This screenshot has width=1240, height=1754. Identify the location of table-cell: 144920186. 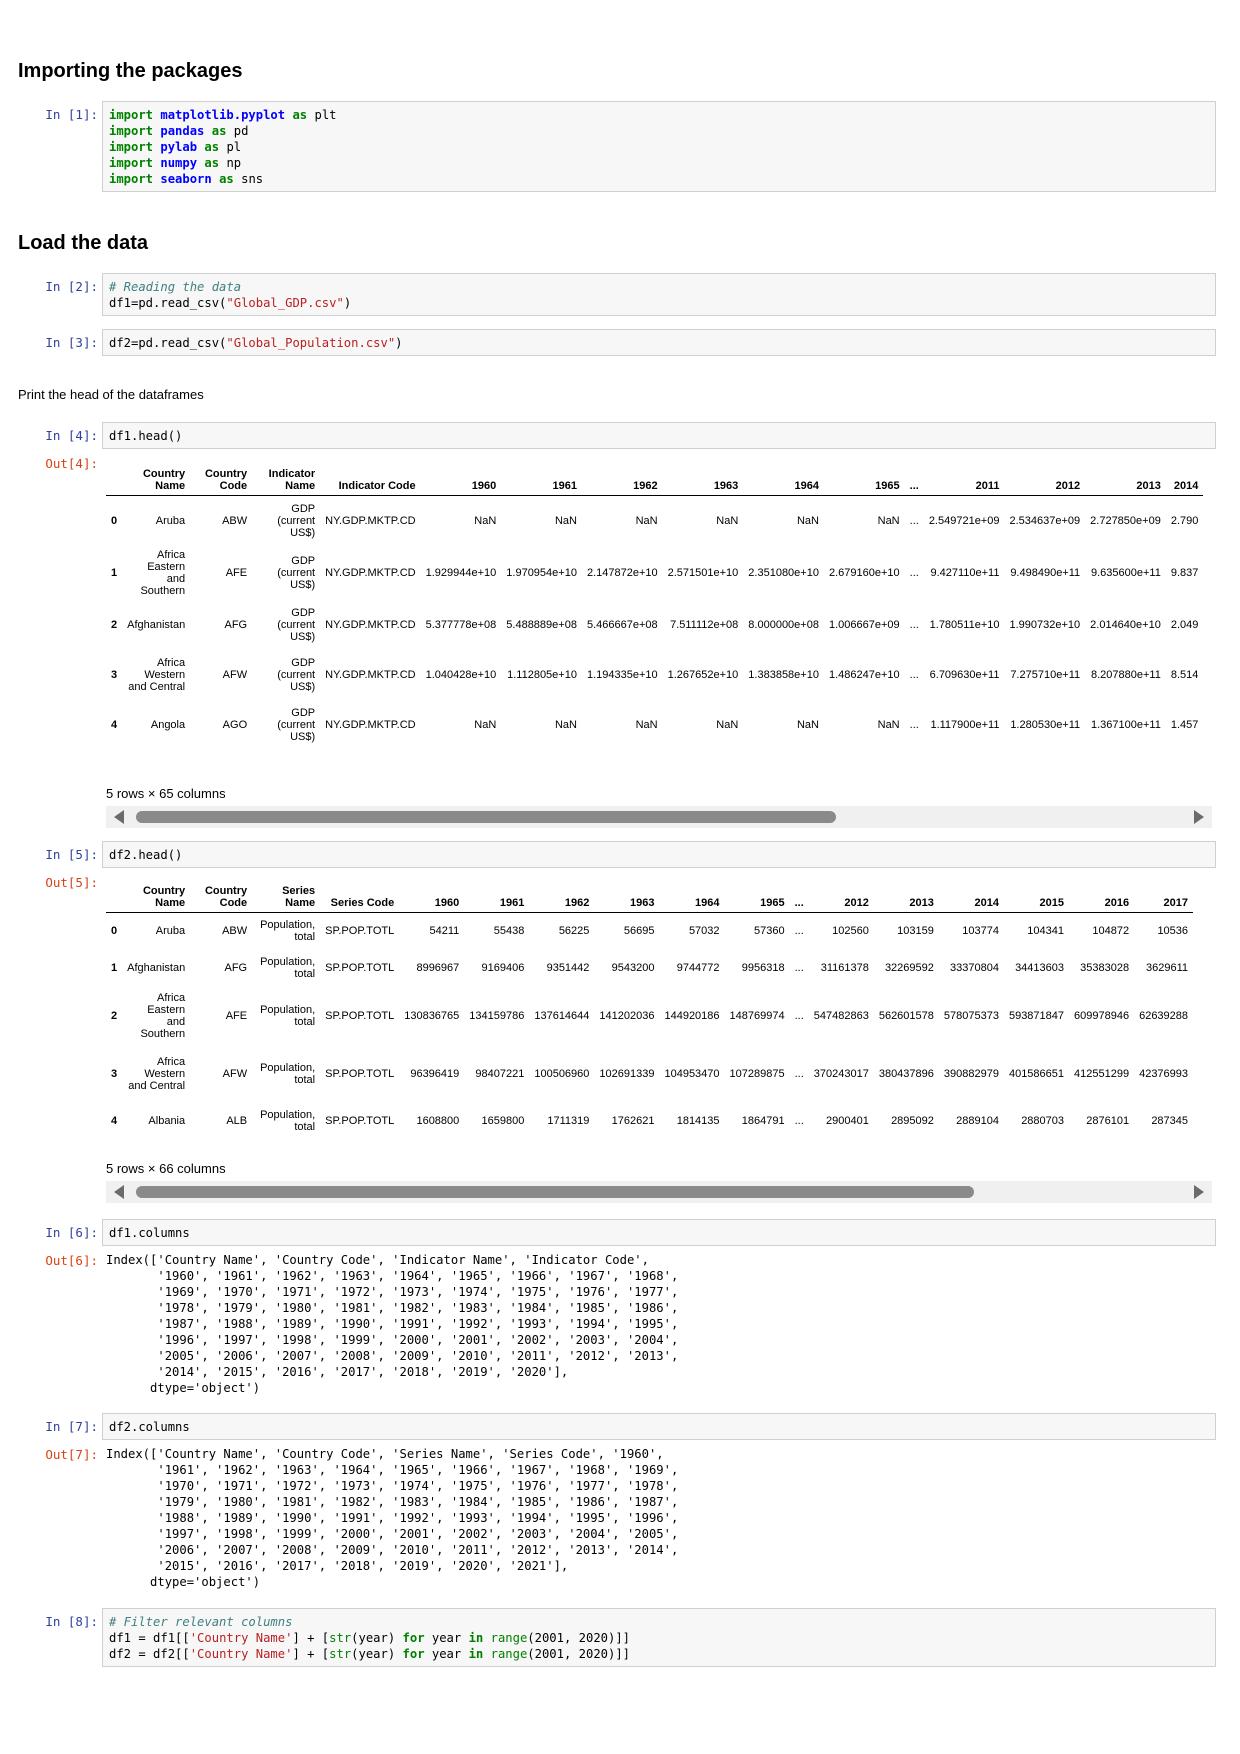
(692, 1015).